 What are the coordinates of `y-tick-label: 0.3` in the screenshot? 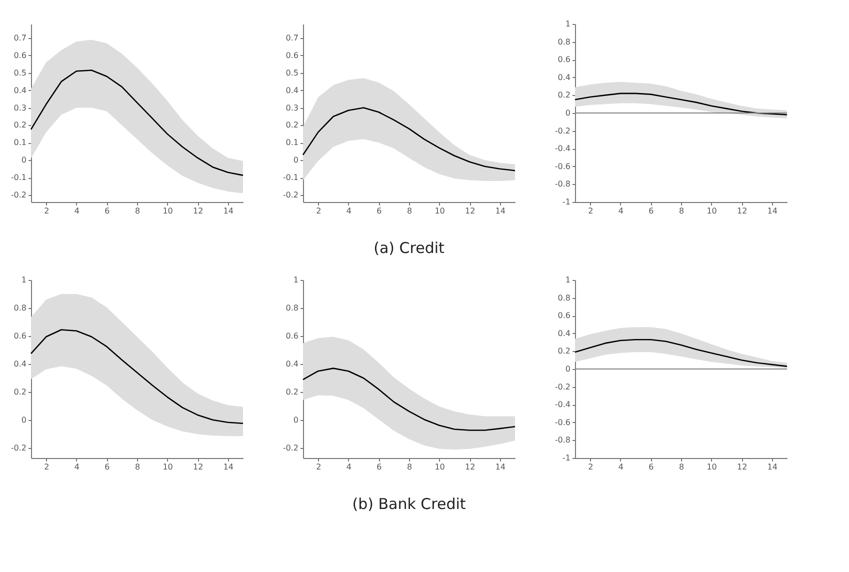 It's located at (292, 107).